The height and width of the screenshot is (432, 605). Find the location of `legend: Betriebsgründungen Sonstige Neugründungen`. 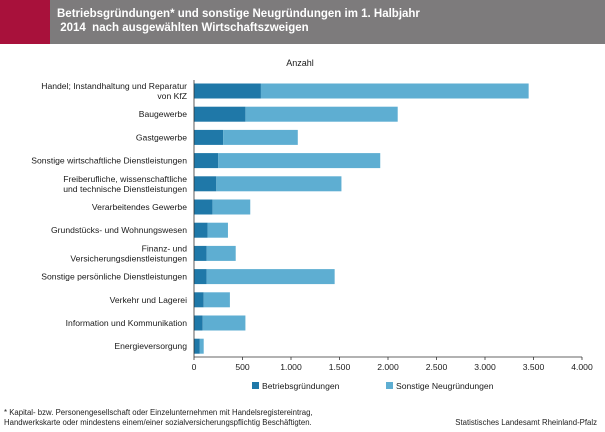

legend: Betriebsgründungen Sonstige Neugründungen is located at coordinates (373, 386).